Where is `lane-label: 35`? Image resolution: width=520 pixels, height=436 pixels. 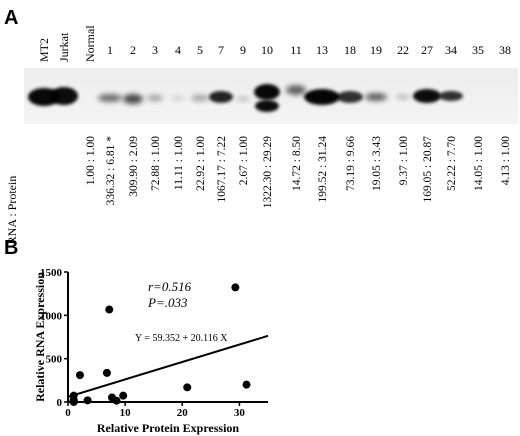
lane-label: 35 is located at coordinates (478, 50).